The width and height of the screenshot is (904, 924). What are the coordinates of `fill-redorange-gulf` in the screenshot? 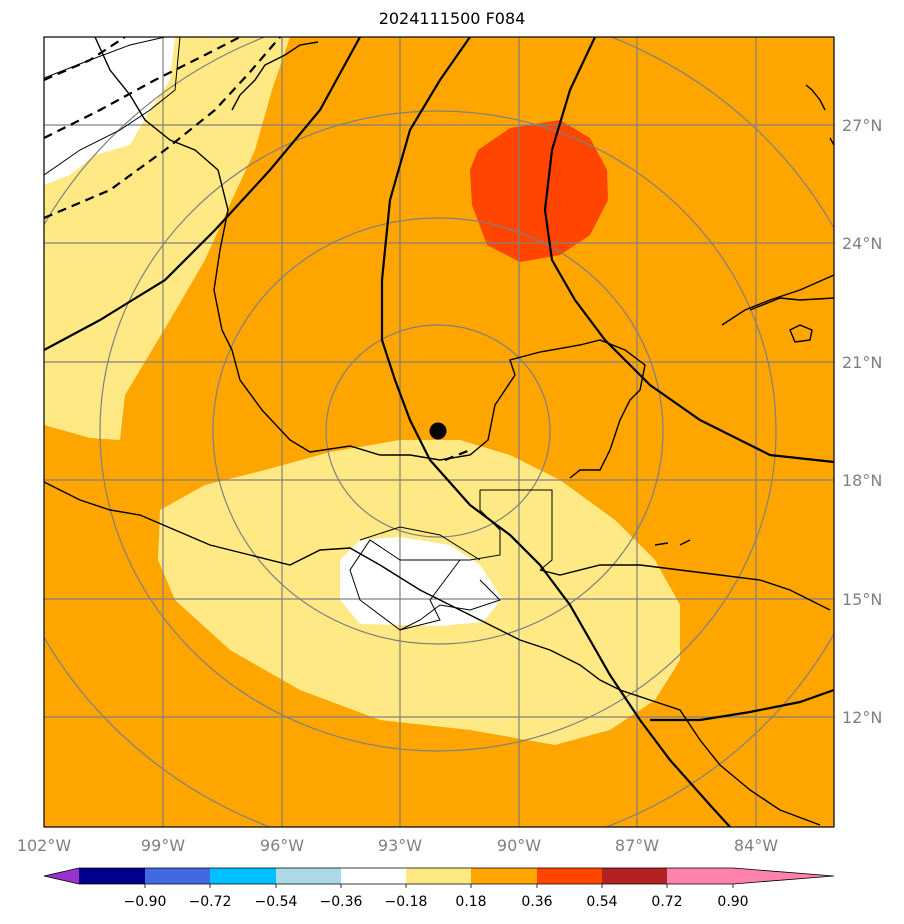 It's located at (539, 191).